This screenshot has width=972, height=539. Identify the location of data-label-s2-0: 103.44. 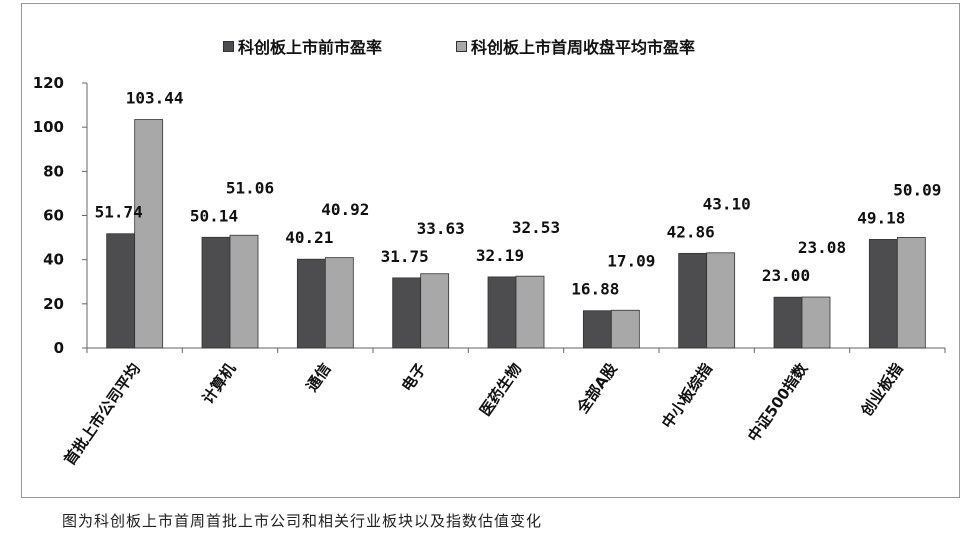
(155, 98).